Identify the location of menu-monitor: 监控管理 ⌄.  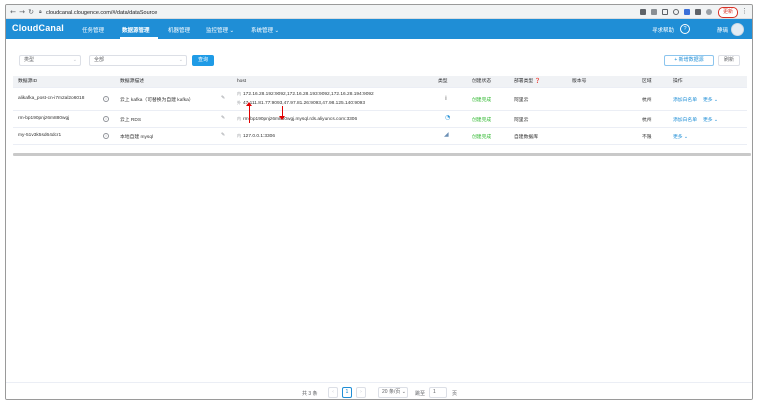
(220, 31).